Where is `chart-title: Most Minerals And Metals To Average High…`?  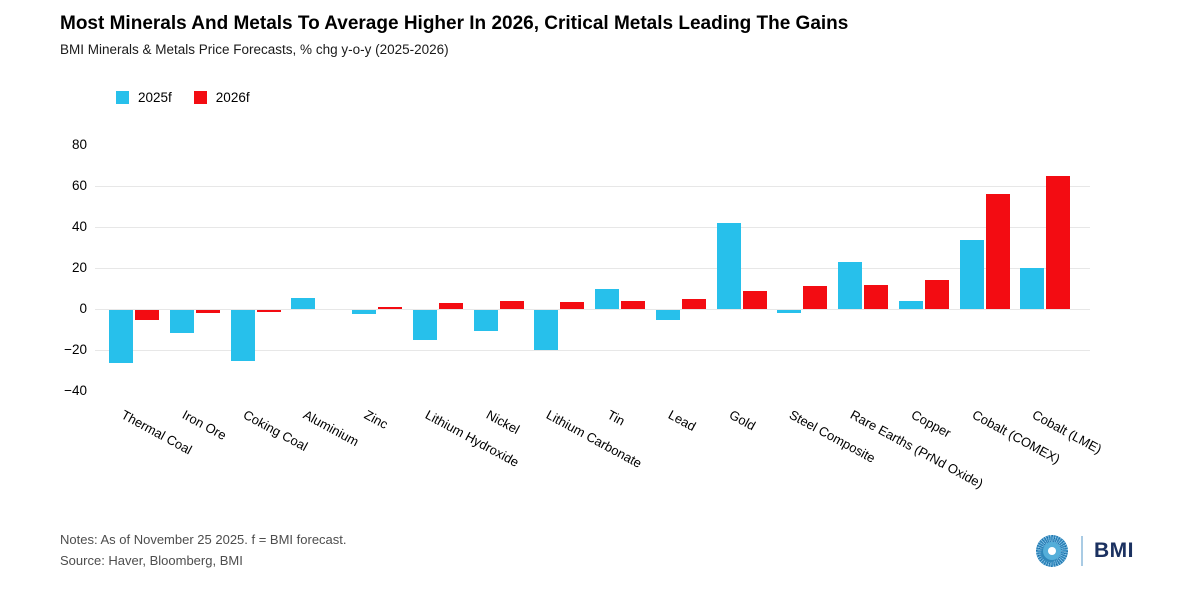
chart-title: Most Minerals And Metals To Average High… is located at coordinates (454, 23).